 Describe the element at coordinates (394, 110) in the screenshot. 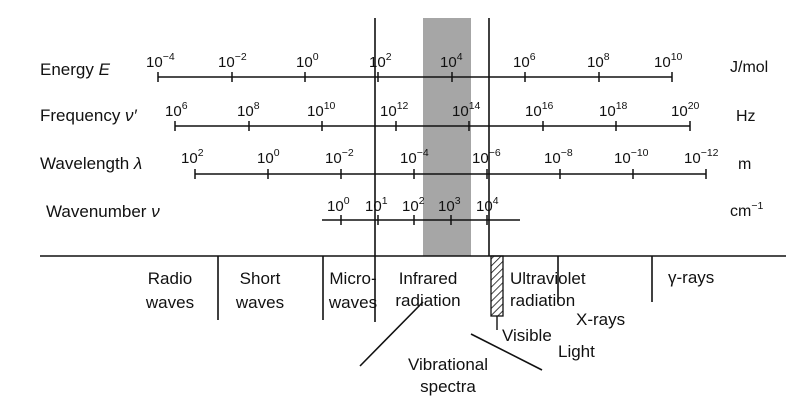

I see `frequency-tick-label: 10¹²` at that location.